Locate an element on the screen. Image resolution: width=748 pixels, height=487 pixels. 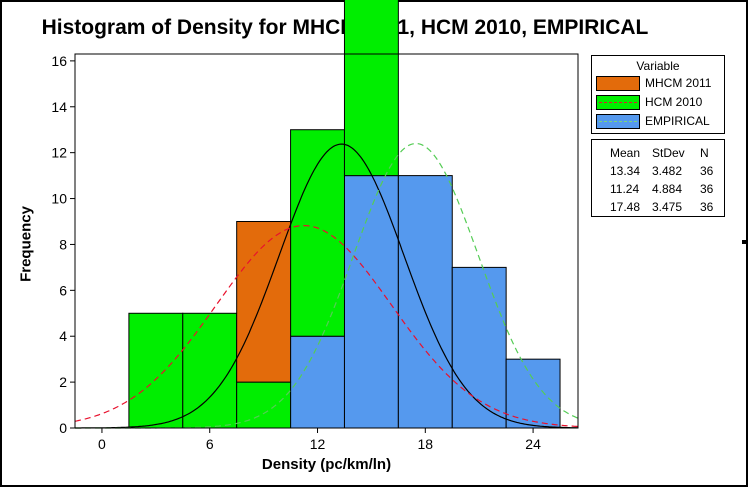
y-tick-label: 4 is located at coordinates (63, 336).